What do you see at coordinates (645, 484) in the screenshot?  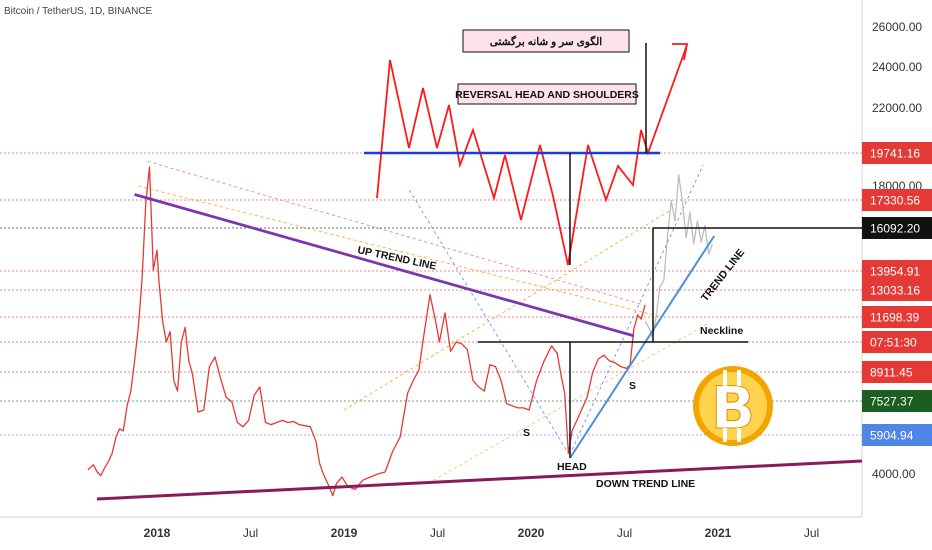 I see `down-trend-line-label: DOWN TREND LINE` at bounding box center [645, 484].